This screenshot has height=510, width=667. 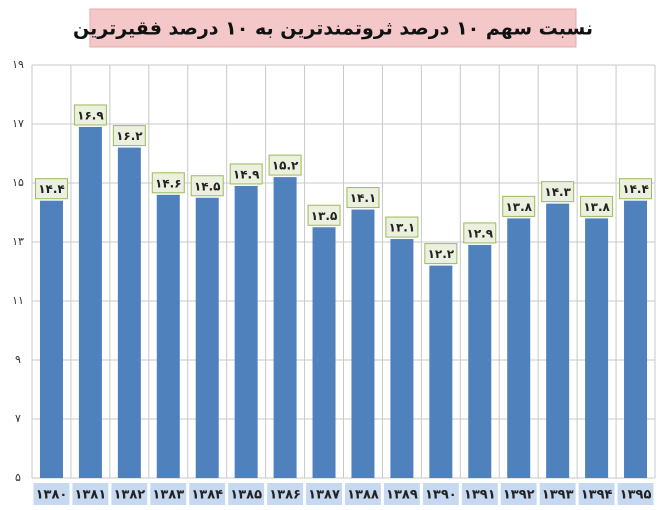 What do you see at coordinates (18, 64) in the screenshot?
I see `y-tick-label: ۱۹` at bounding box center [18, 64].